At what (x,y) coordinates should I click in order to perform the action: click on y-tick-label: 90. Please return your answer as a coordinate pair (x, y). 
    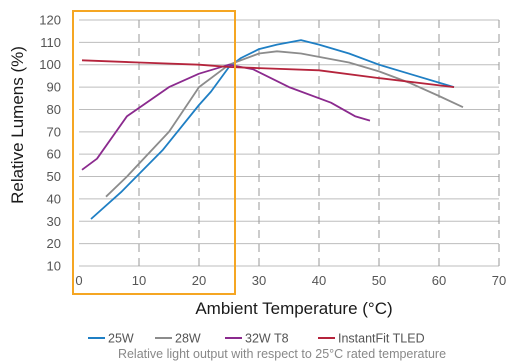
    Looking at the image, I should click on (54, 87).